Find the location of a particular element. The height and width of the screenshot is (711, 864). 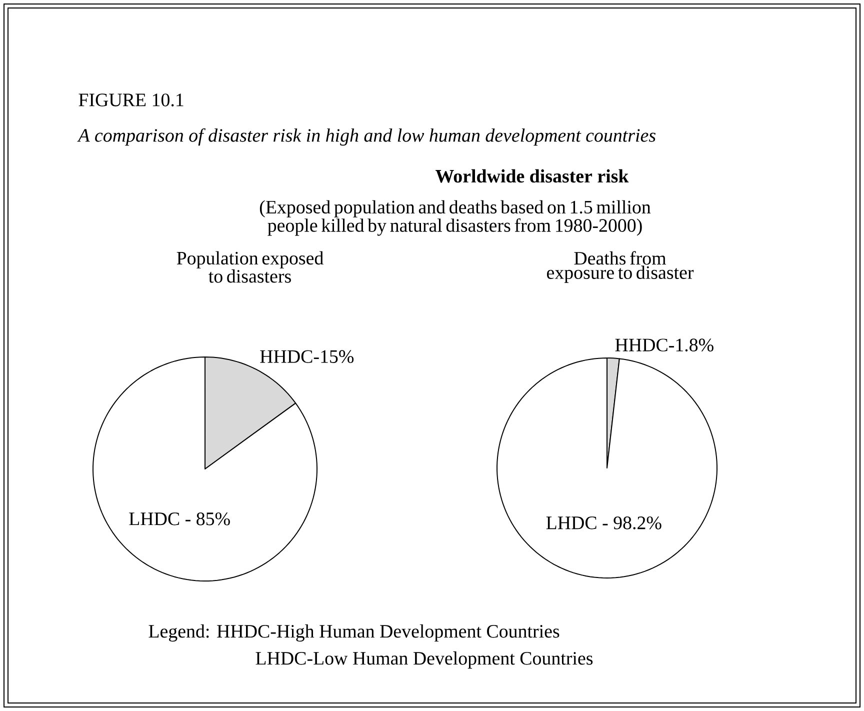

chart-title: Deaths from exposure to disaster is located at coordinates (620, 267).